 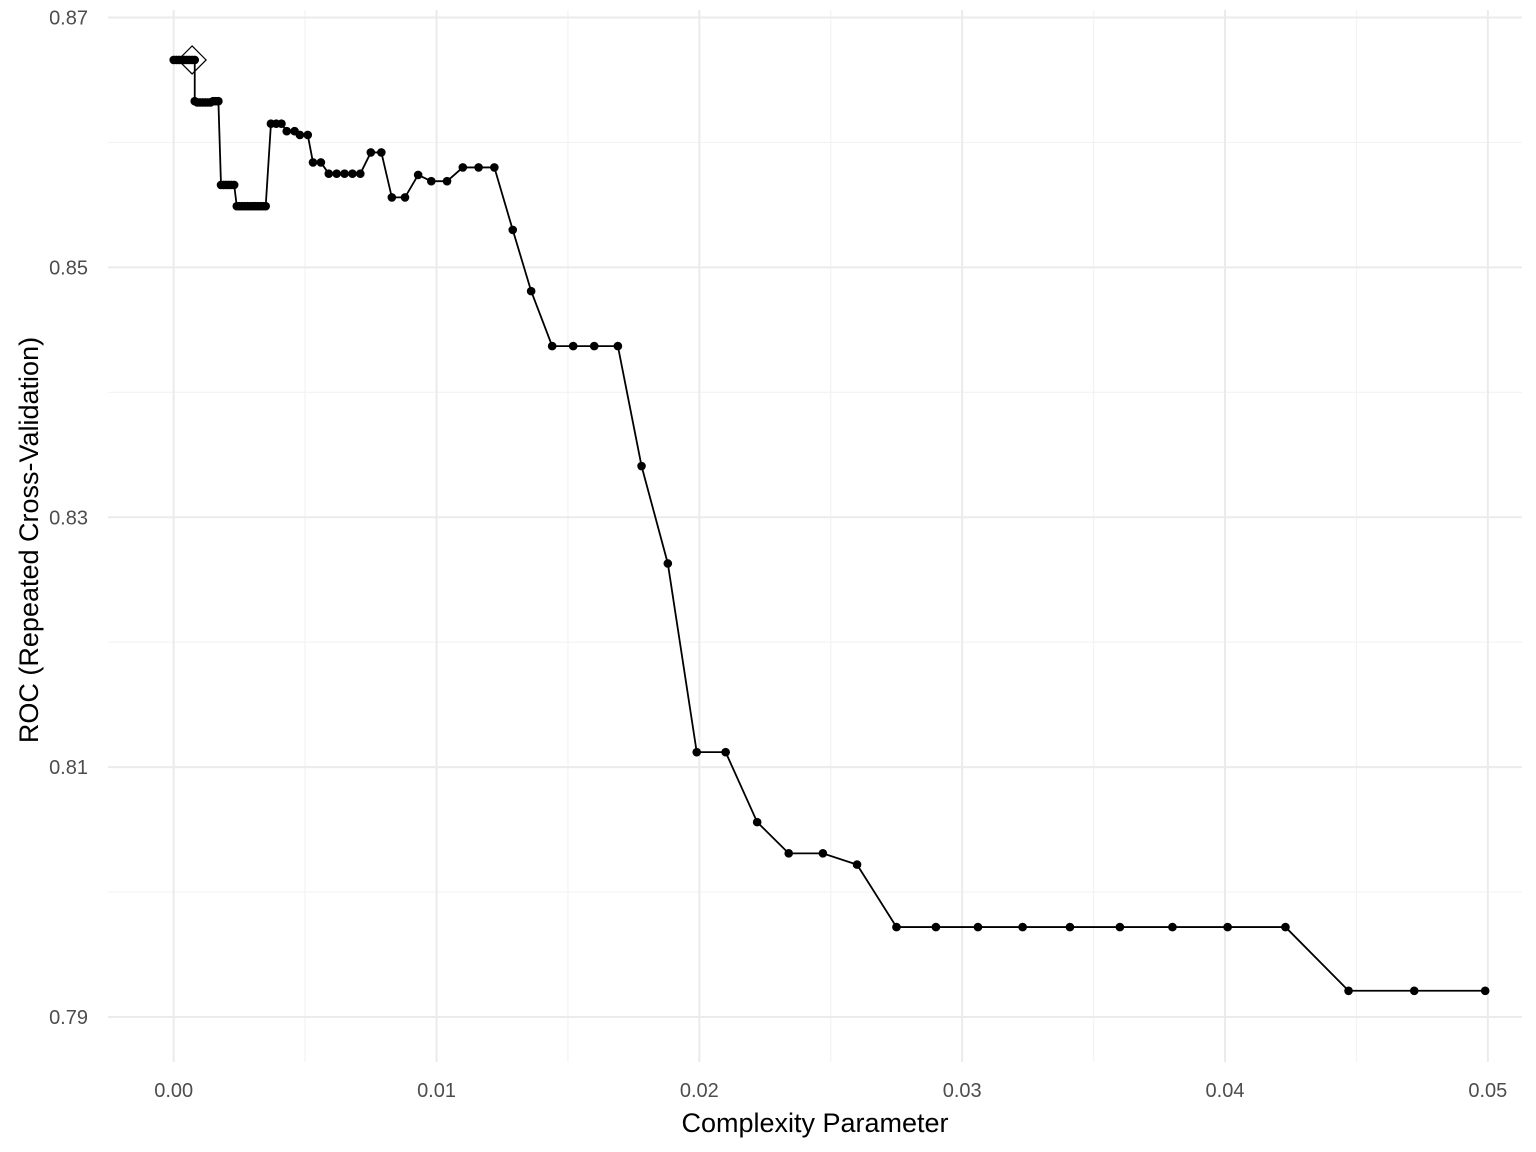 What do you see at coordinates (68, 1018) in the screenshot?
I see `y-tick-label: 0.79` at bounding box center [68, 1018].